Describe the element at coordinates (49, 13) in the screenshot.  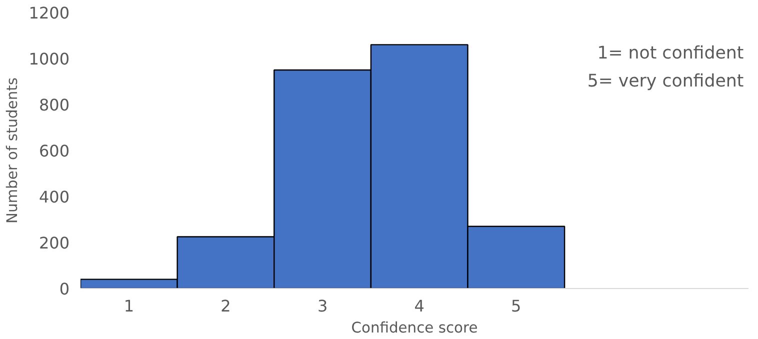
I see `y-tick-label: 1200` at that location.